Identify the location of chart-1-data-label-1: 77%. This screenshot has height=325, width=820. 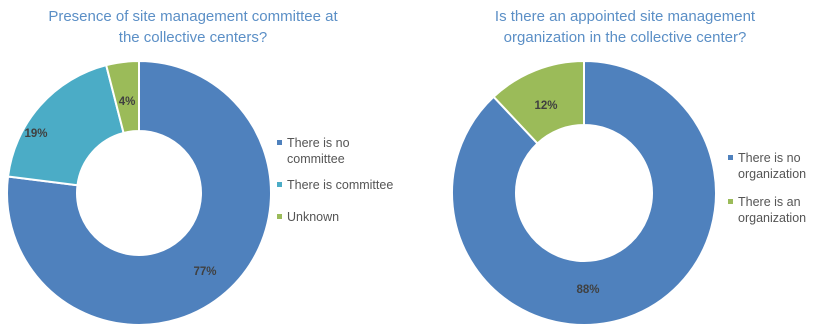
(204, 272).